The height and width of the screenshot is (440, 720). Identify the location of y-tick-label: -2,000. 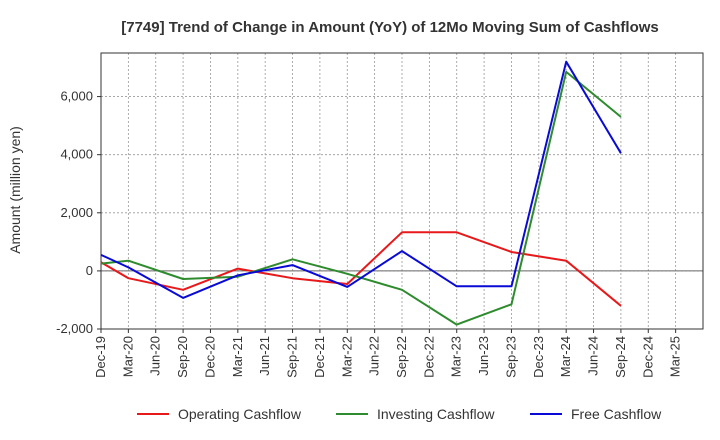
(74, 328).